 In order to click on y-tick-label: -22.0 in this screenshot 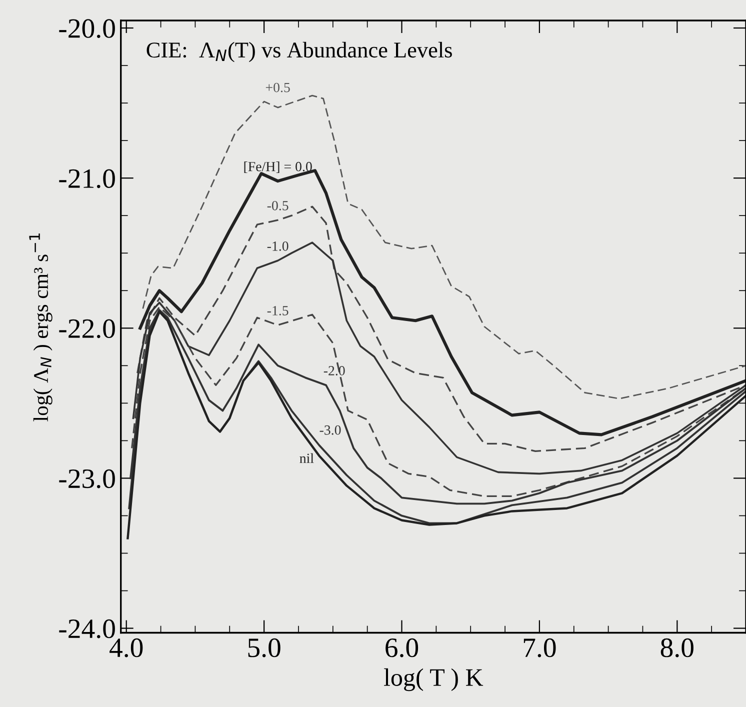, I will do `click(87, 328)`.